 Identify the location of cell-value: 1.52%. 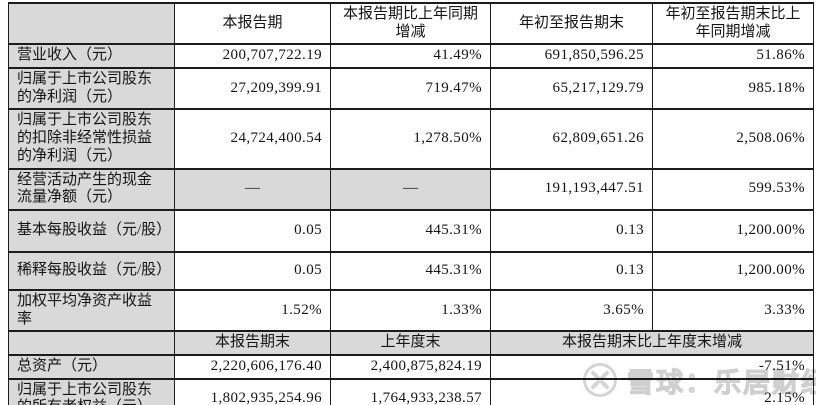
(252, 310).